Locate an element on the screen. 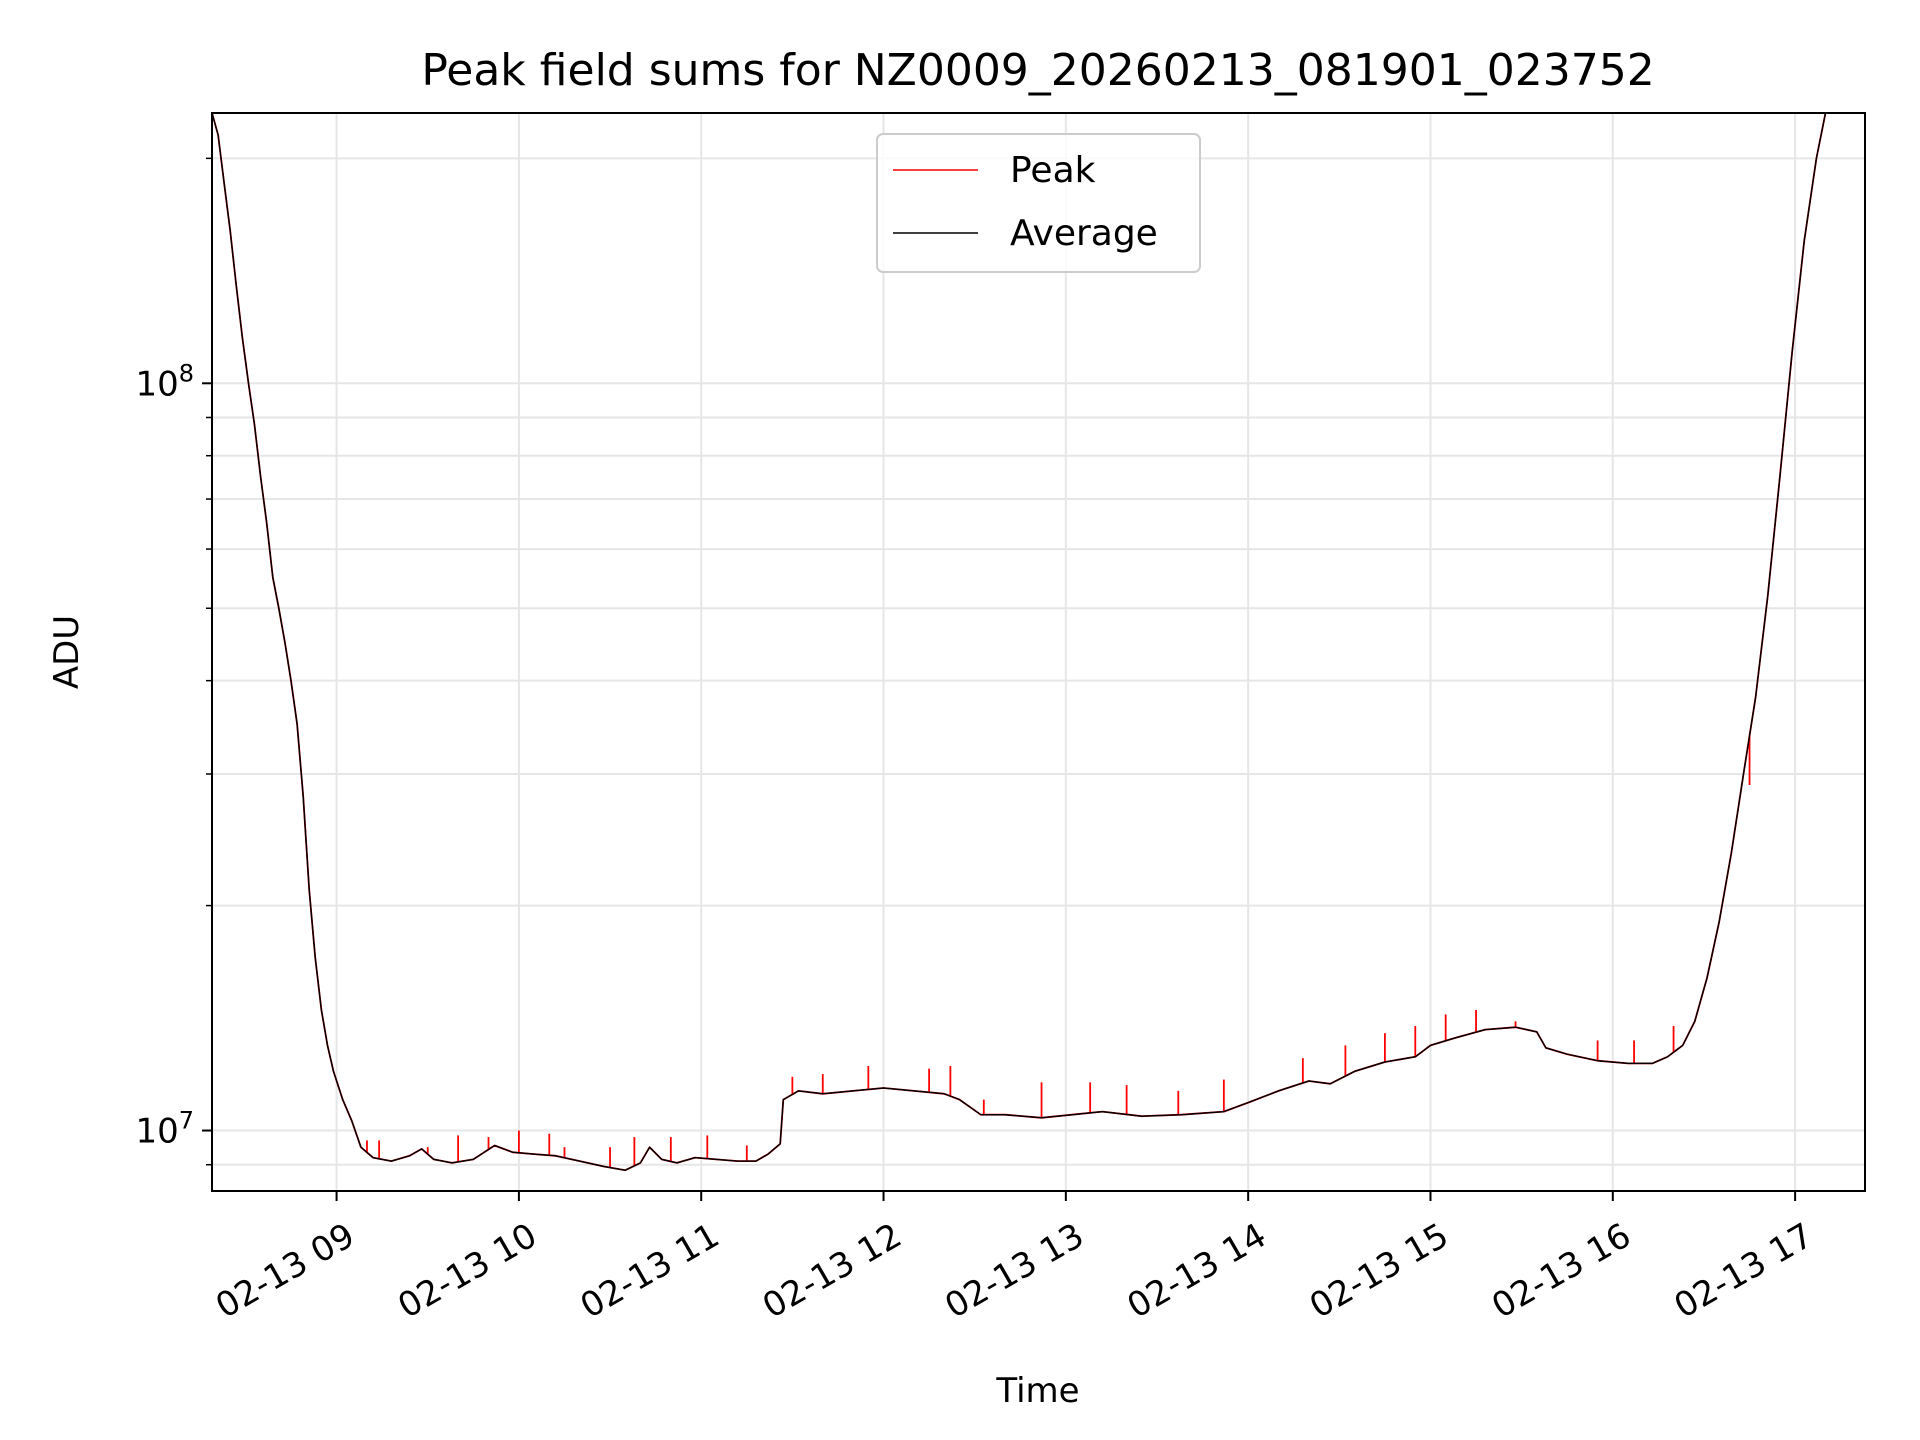 The height and width of the screenshot is (1440, 1920). legend-label-peak: Peak is located at coordinates (1053, 170).